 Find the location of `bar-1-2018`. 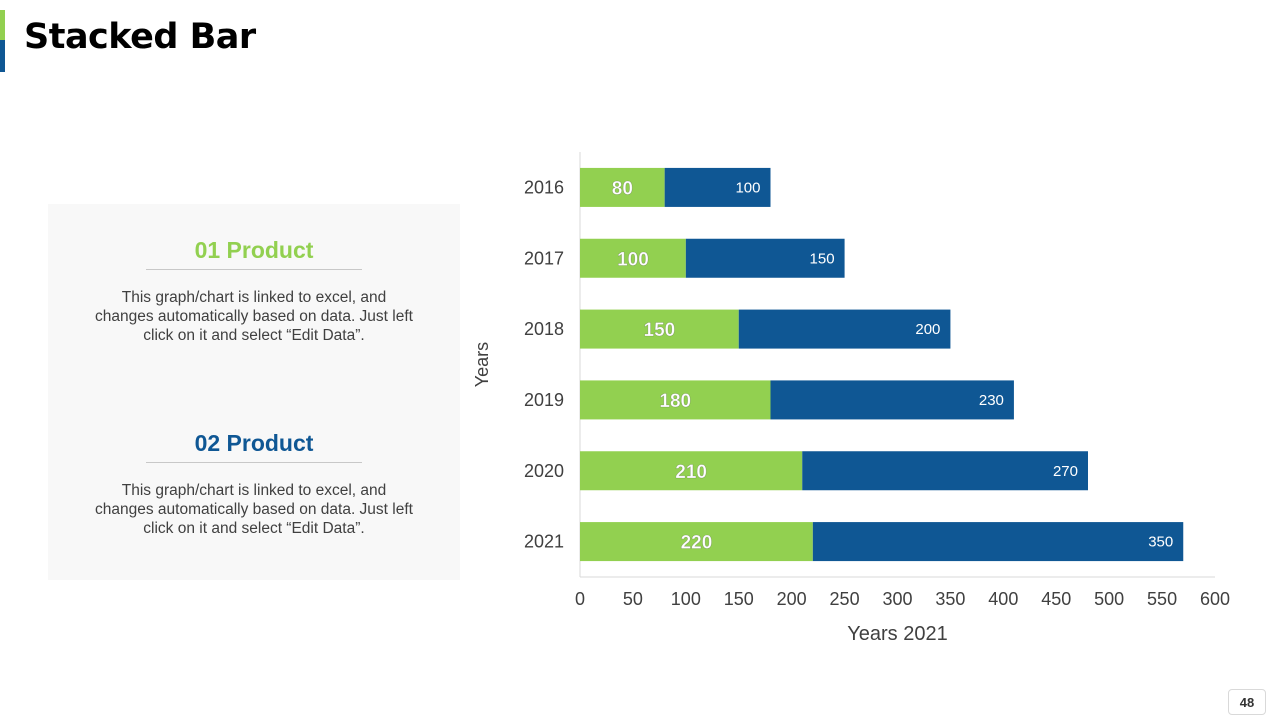

bar-1-2018 is located at coordinates (659, 329).